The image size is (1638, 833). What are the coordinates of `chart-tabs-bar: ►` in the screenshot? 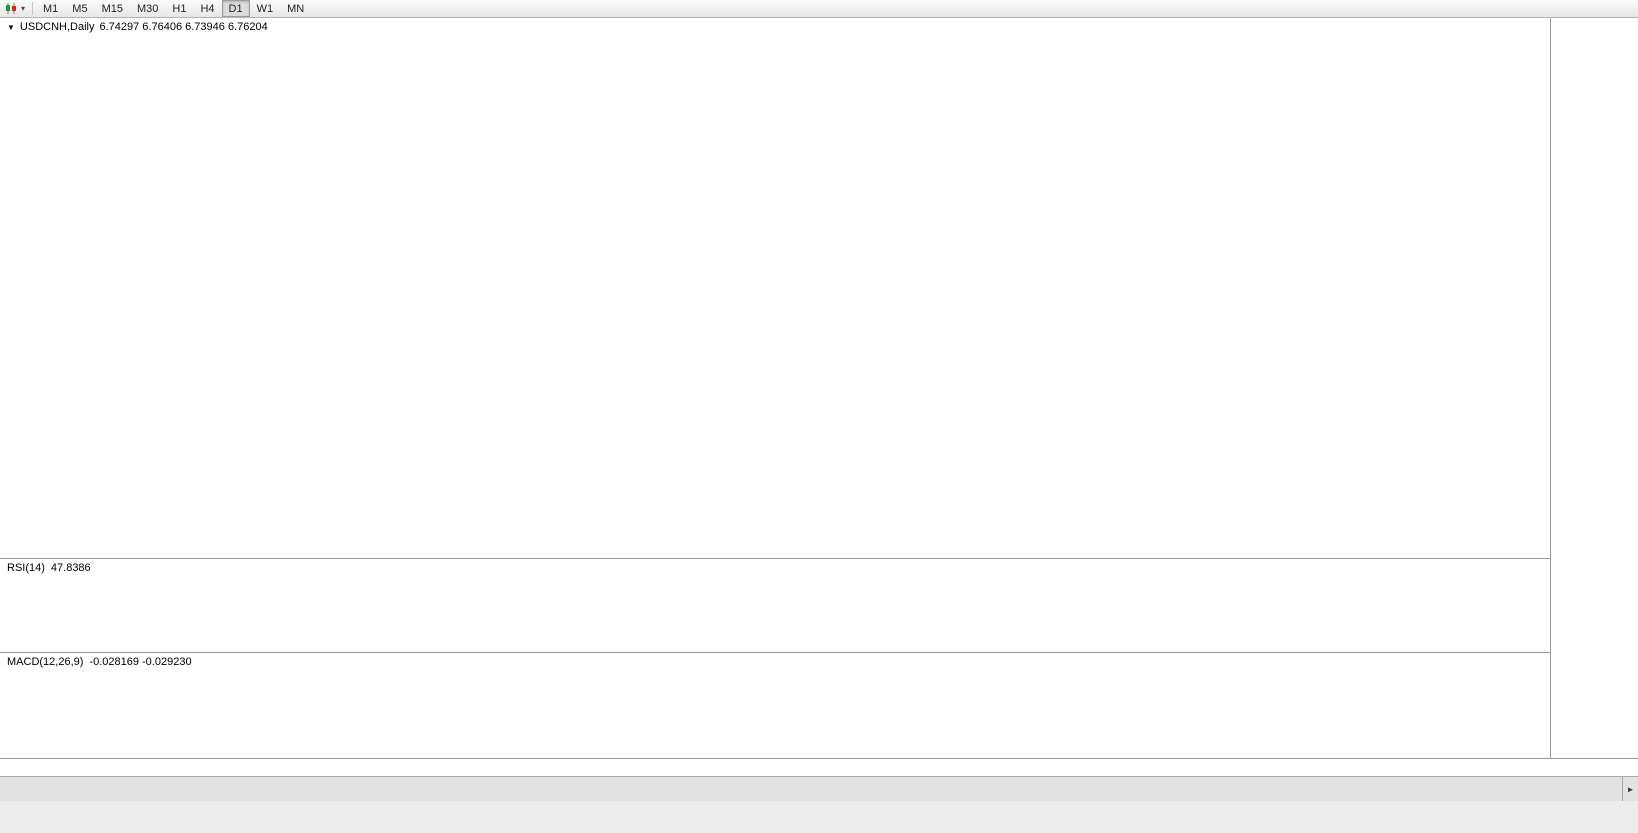 It's located at (819, 788).